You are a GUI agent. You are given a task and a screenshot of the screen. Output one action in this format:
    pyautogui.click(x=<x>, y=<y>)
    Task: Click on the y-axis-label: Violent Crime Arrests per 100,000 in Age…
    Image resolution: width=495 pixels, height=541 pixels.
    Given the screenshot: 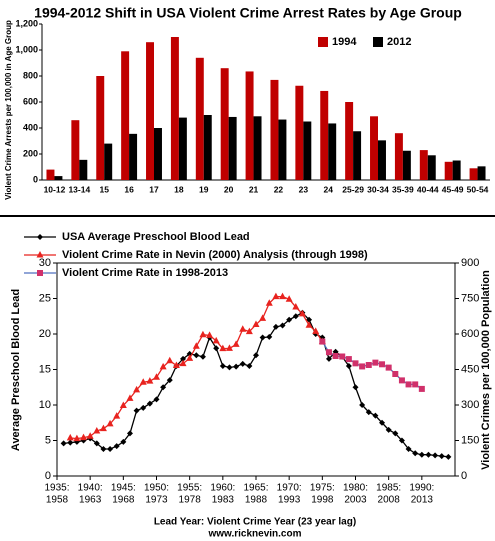 What is the action you would take?
    pyautogui.click(x=8, y=110)
    